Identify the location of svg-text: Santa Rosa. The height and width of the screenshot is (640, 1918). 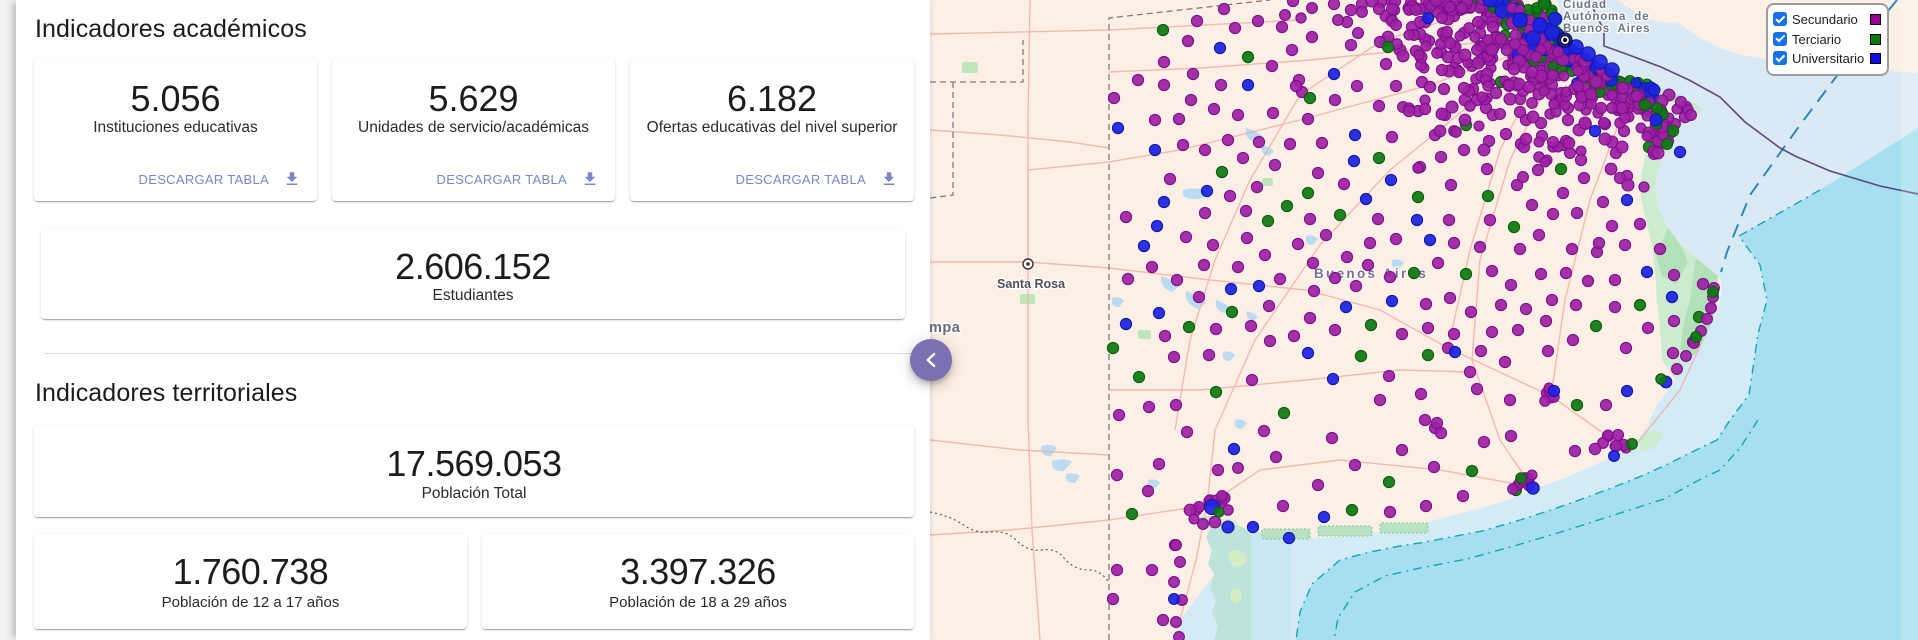
(1031, 284).